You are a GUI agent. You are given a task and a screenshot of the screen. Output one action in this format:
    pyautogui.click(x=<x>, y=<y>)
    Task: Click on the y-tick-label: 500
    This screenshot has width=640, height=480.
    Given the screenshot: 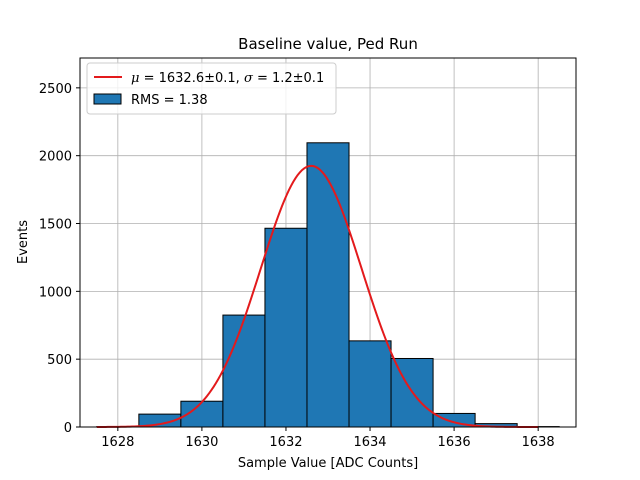 What is the action you would take?
    pyautogui.click(x=59, y=360)
    